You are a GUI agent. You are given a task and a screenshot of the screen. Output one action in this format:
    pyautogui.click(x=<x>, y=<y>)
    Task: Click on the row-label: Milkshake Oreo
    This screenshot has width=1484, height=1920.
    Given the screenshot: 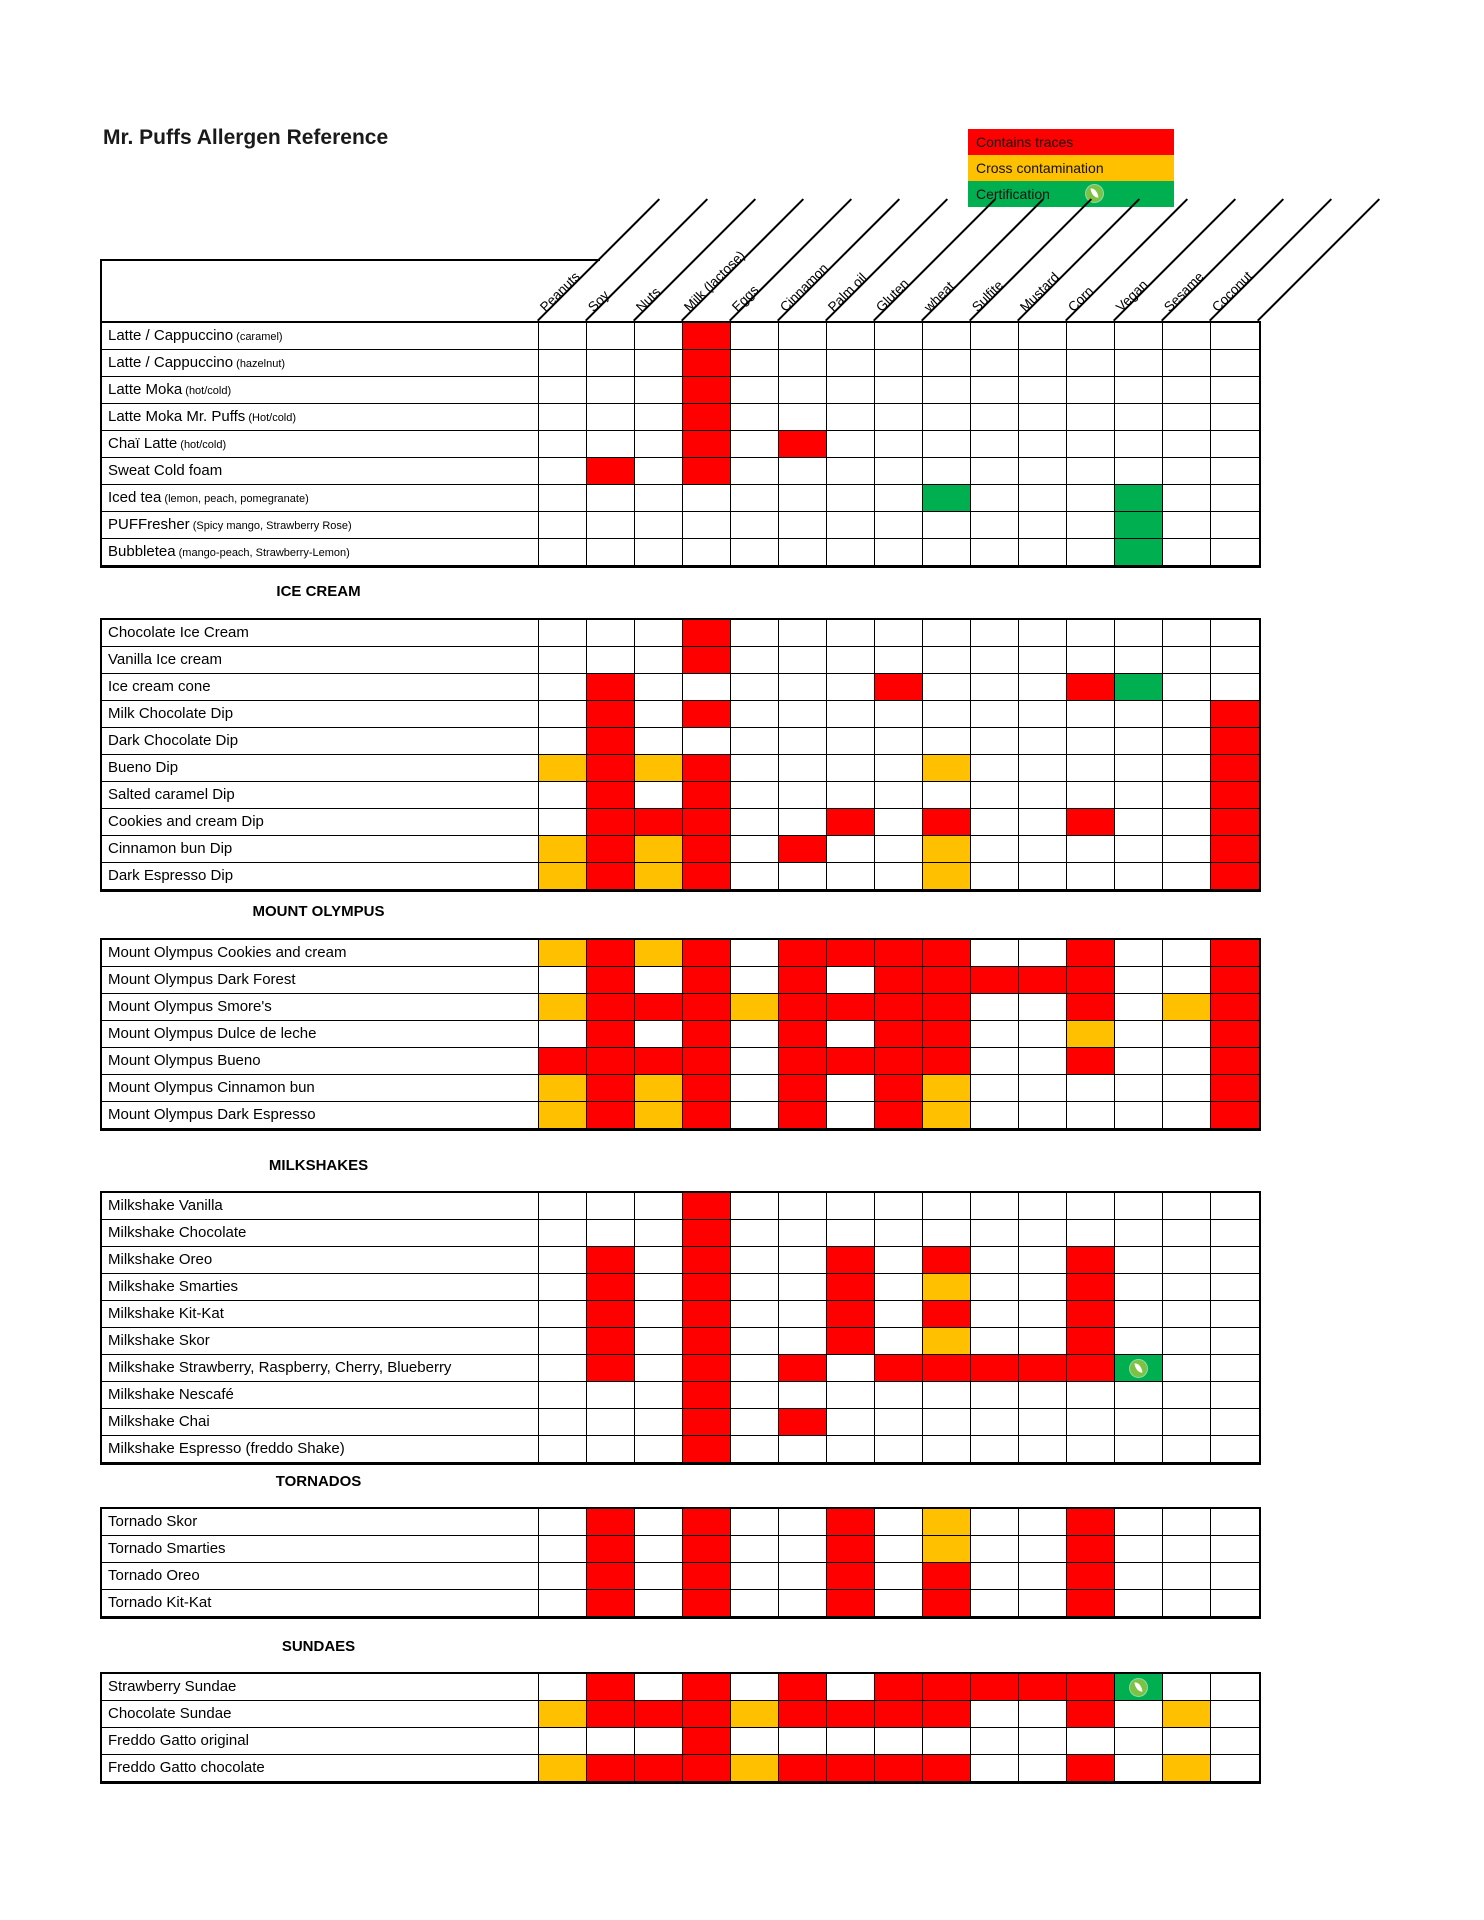 What is the action you would take?
    pyautogui.click(x=320, y=1260)
    